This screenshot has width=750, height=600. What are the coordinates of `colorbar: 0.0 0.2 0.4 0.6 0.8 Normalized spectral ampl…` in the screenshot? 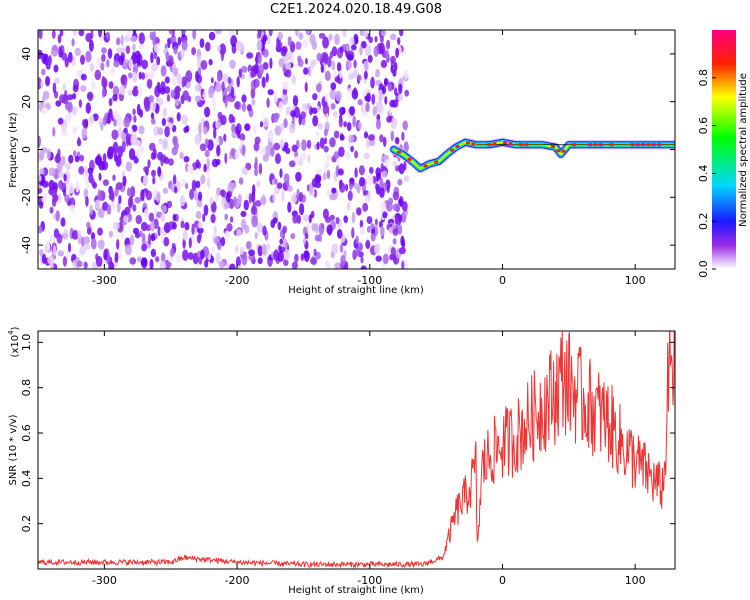 It's located at (723, 154).